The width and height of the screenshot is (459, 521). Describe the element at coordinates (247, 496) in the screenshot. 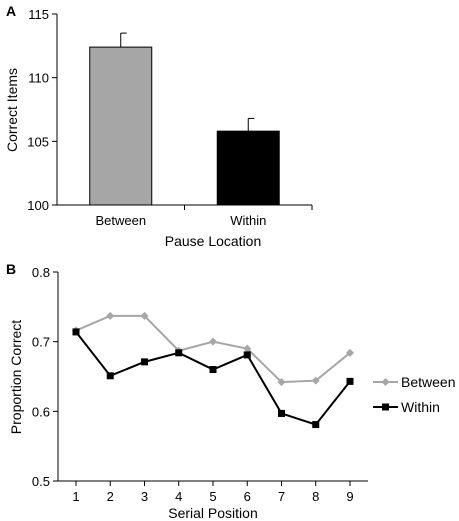

I see `panel-b-x-tick-label-5: 6` at that location.